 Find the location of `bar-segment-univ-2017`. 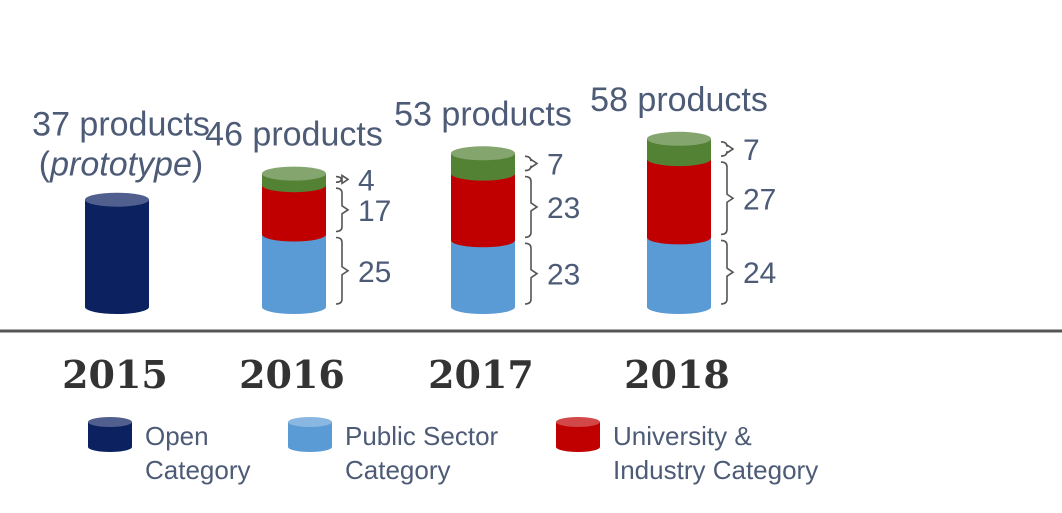

bar-segment-univ-2017 is located at coordinates (483, 210).